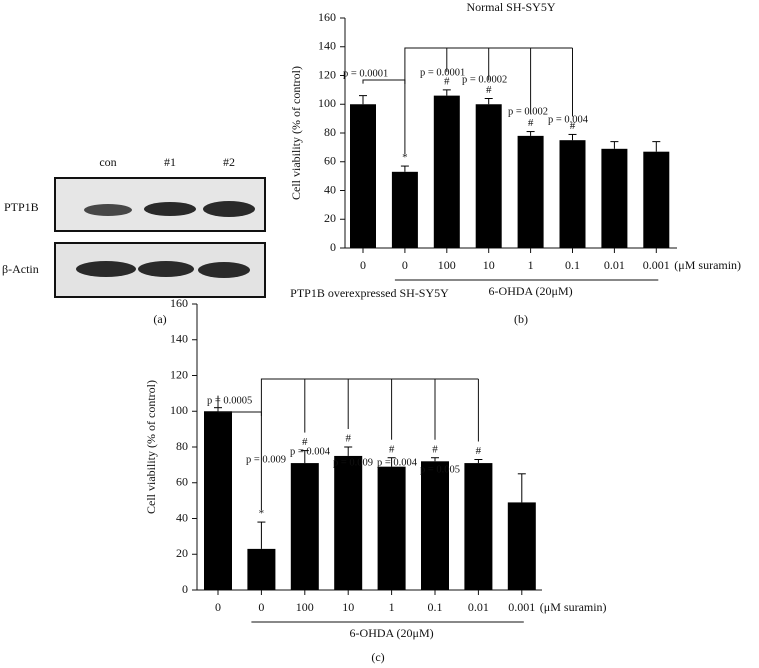 This screenshot has width=759, height=668. What do you see at coordinates (377, 657) in the screenshot?
I see `panel-label: (c)` at bounding box center [377, 657].